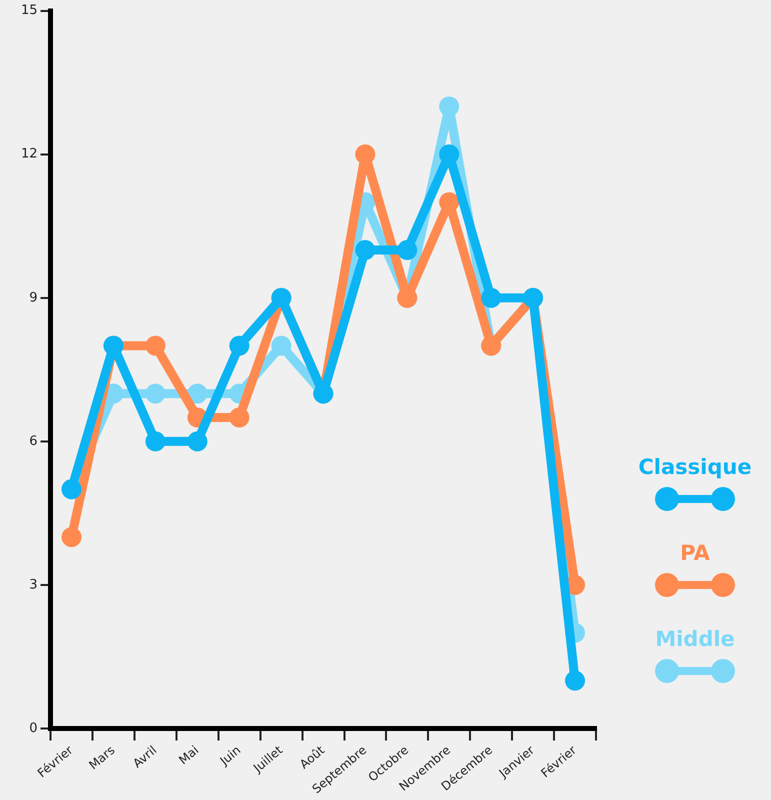  I want to click on y-tick-label: 9, so click(33, 298).